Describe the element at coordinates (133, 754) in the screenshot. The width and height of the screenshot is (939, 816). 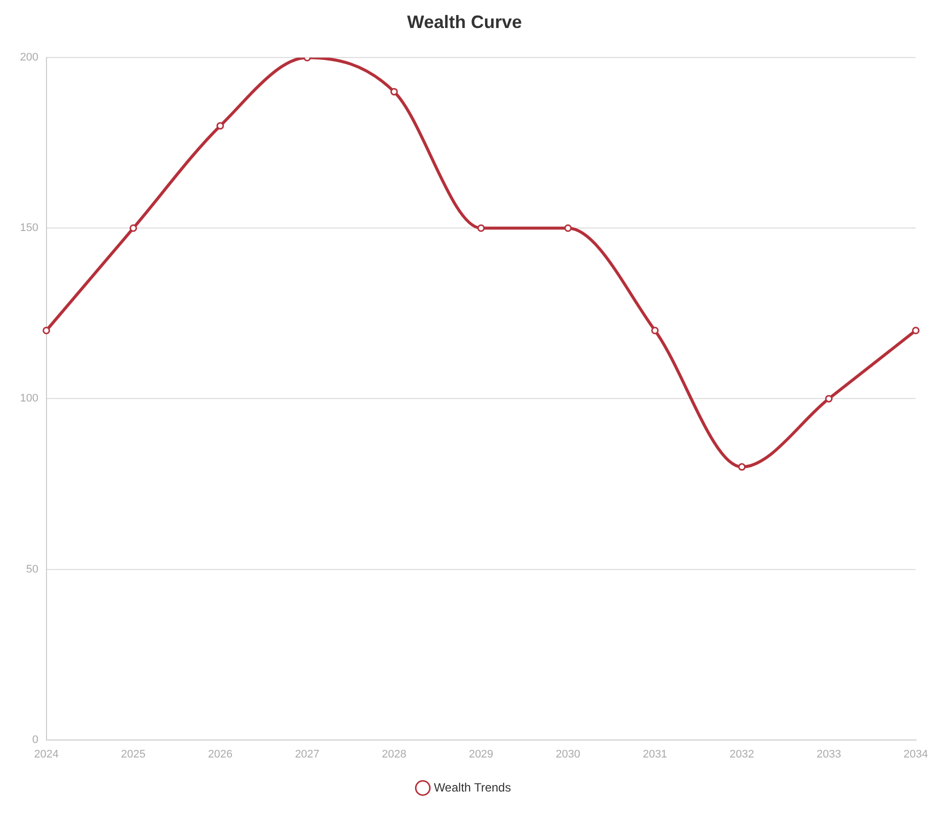
I see `x-tick-label: 2025` at that location.